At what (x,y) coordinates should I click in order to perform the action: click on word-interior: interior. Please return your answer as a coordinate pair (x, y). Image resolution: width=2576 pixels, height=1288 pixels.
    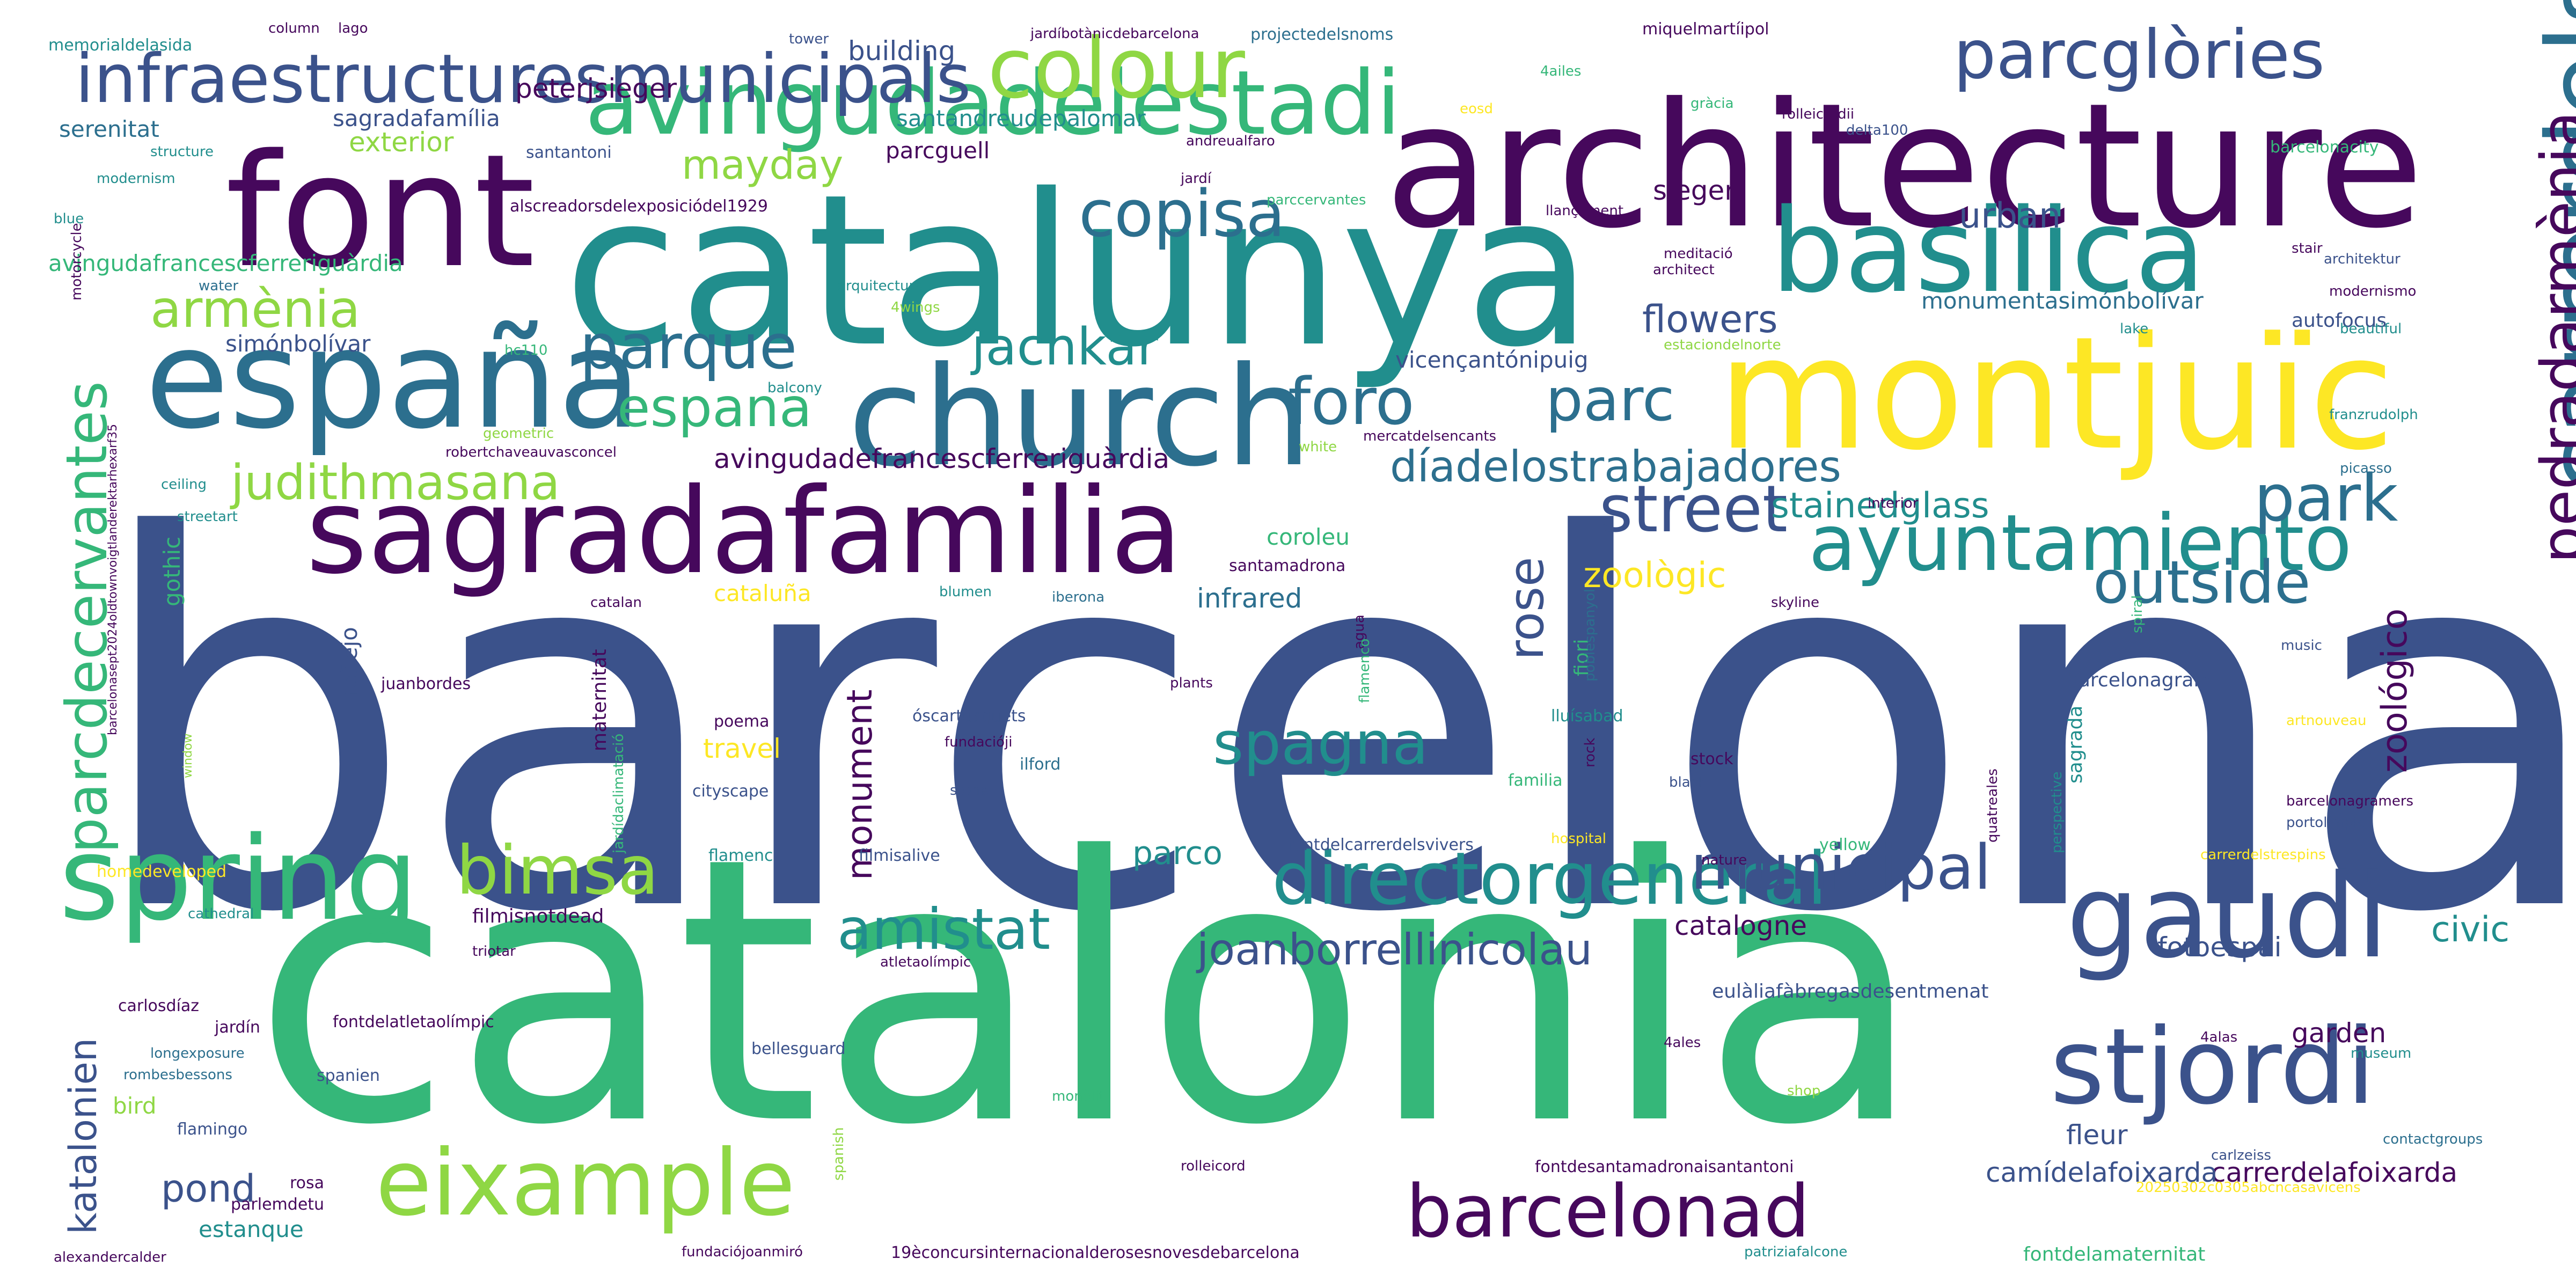
    Looking at the image, I should click on (1893, 503).